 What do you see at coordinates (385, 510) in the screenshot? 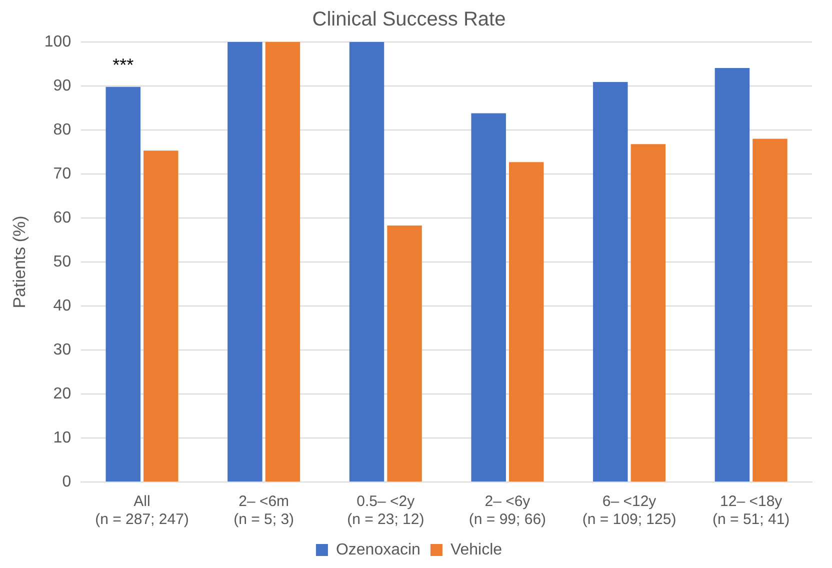
I see `x-tick-label: 0.5– <2y (n = 23; 12)` at bounding box center [385, 510].